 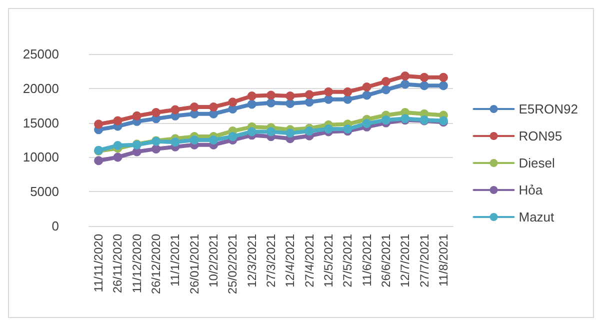 I want to click on legend-label: E5RON92, so click(x=548, y=109).